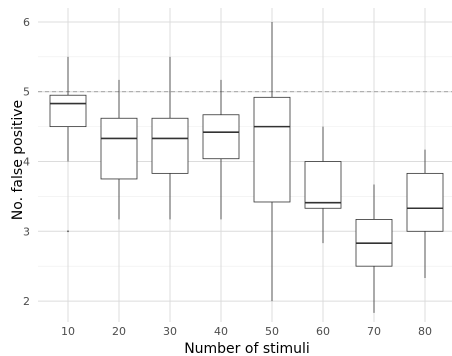 Image resolution: width=452 pixels, height=356 pixels. What do you see at coordinates (18, 160) in the screenshot?
I see `y-axis-title: No. false positive` at bounding box center [18, 160].